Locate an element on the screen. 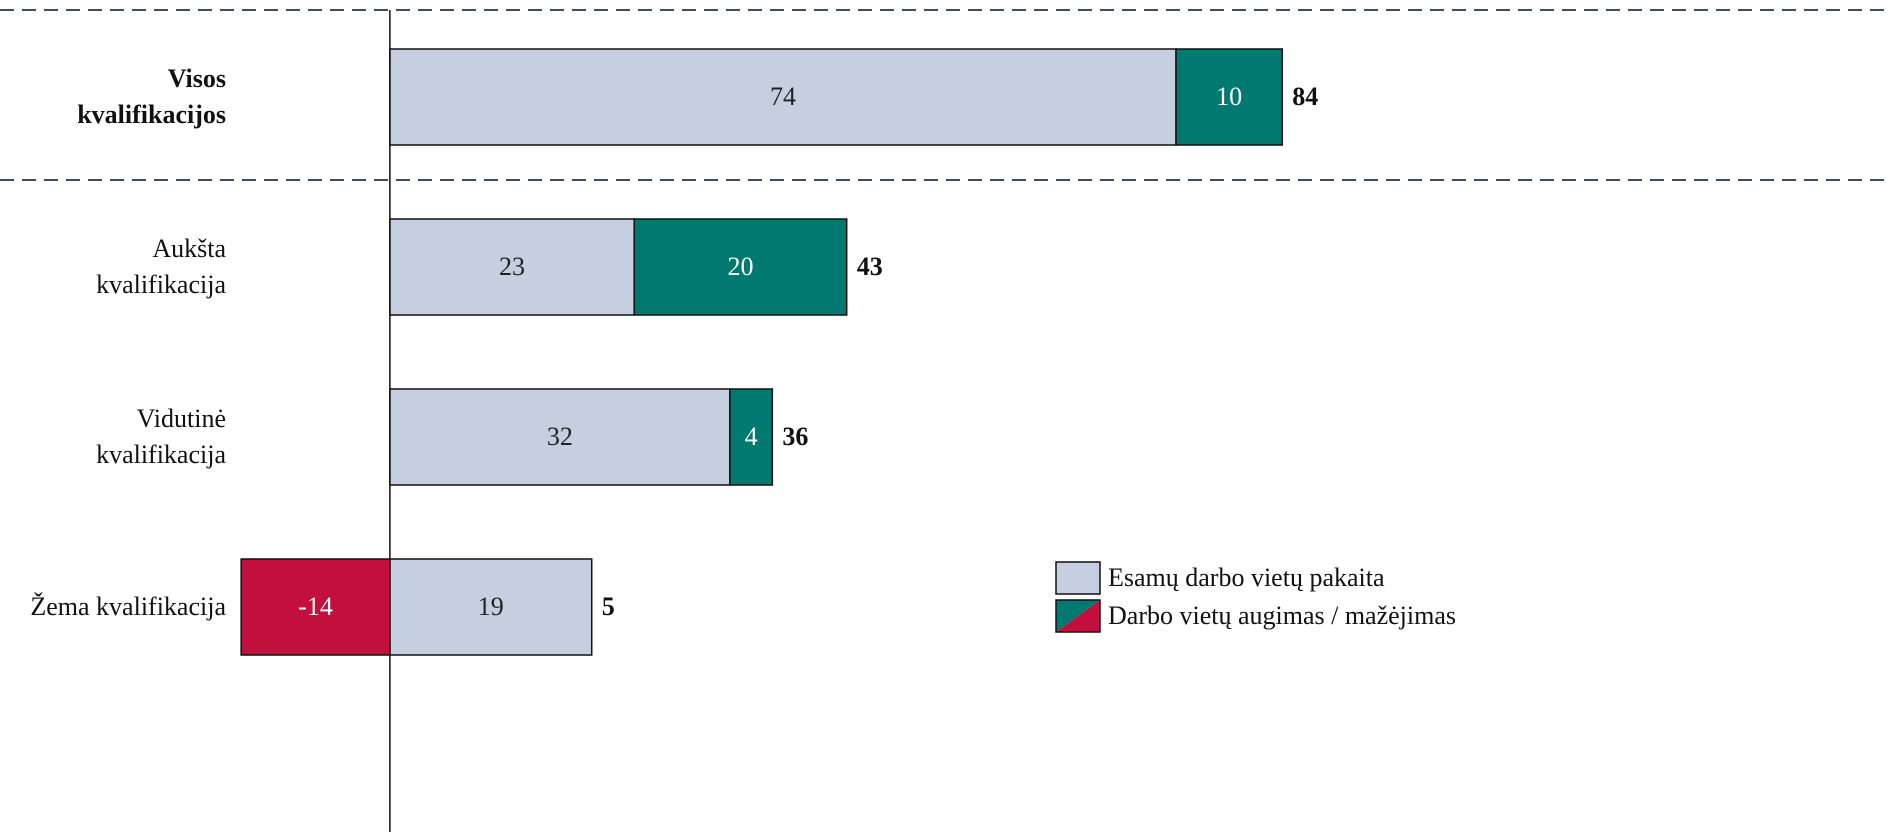  value-label: -14 is located at coordinates (315, 606).